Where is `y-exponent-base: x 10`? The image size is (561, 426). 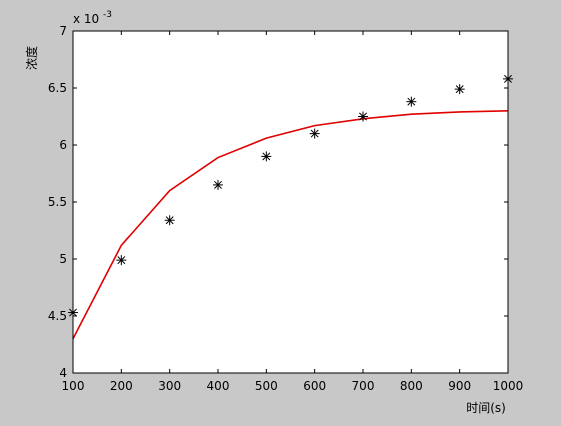 y-exponent-base: x 10 is located at coordinates (86, 19).